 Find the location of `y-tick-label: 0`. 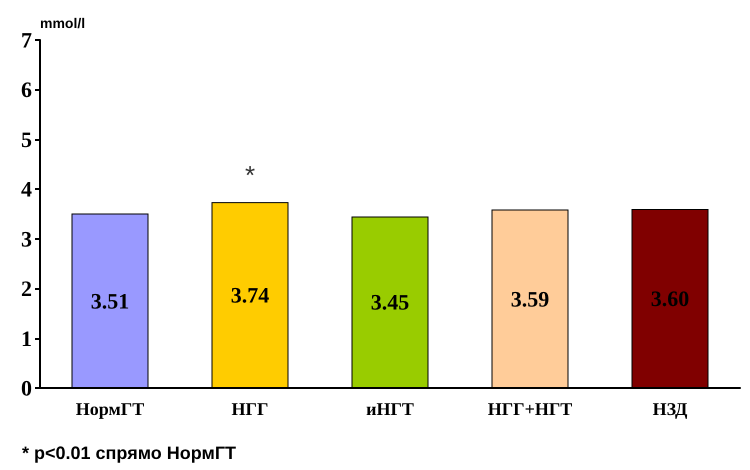

y-tick-label: 0 is located at coordinates (26, 388).